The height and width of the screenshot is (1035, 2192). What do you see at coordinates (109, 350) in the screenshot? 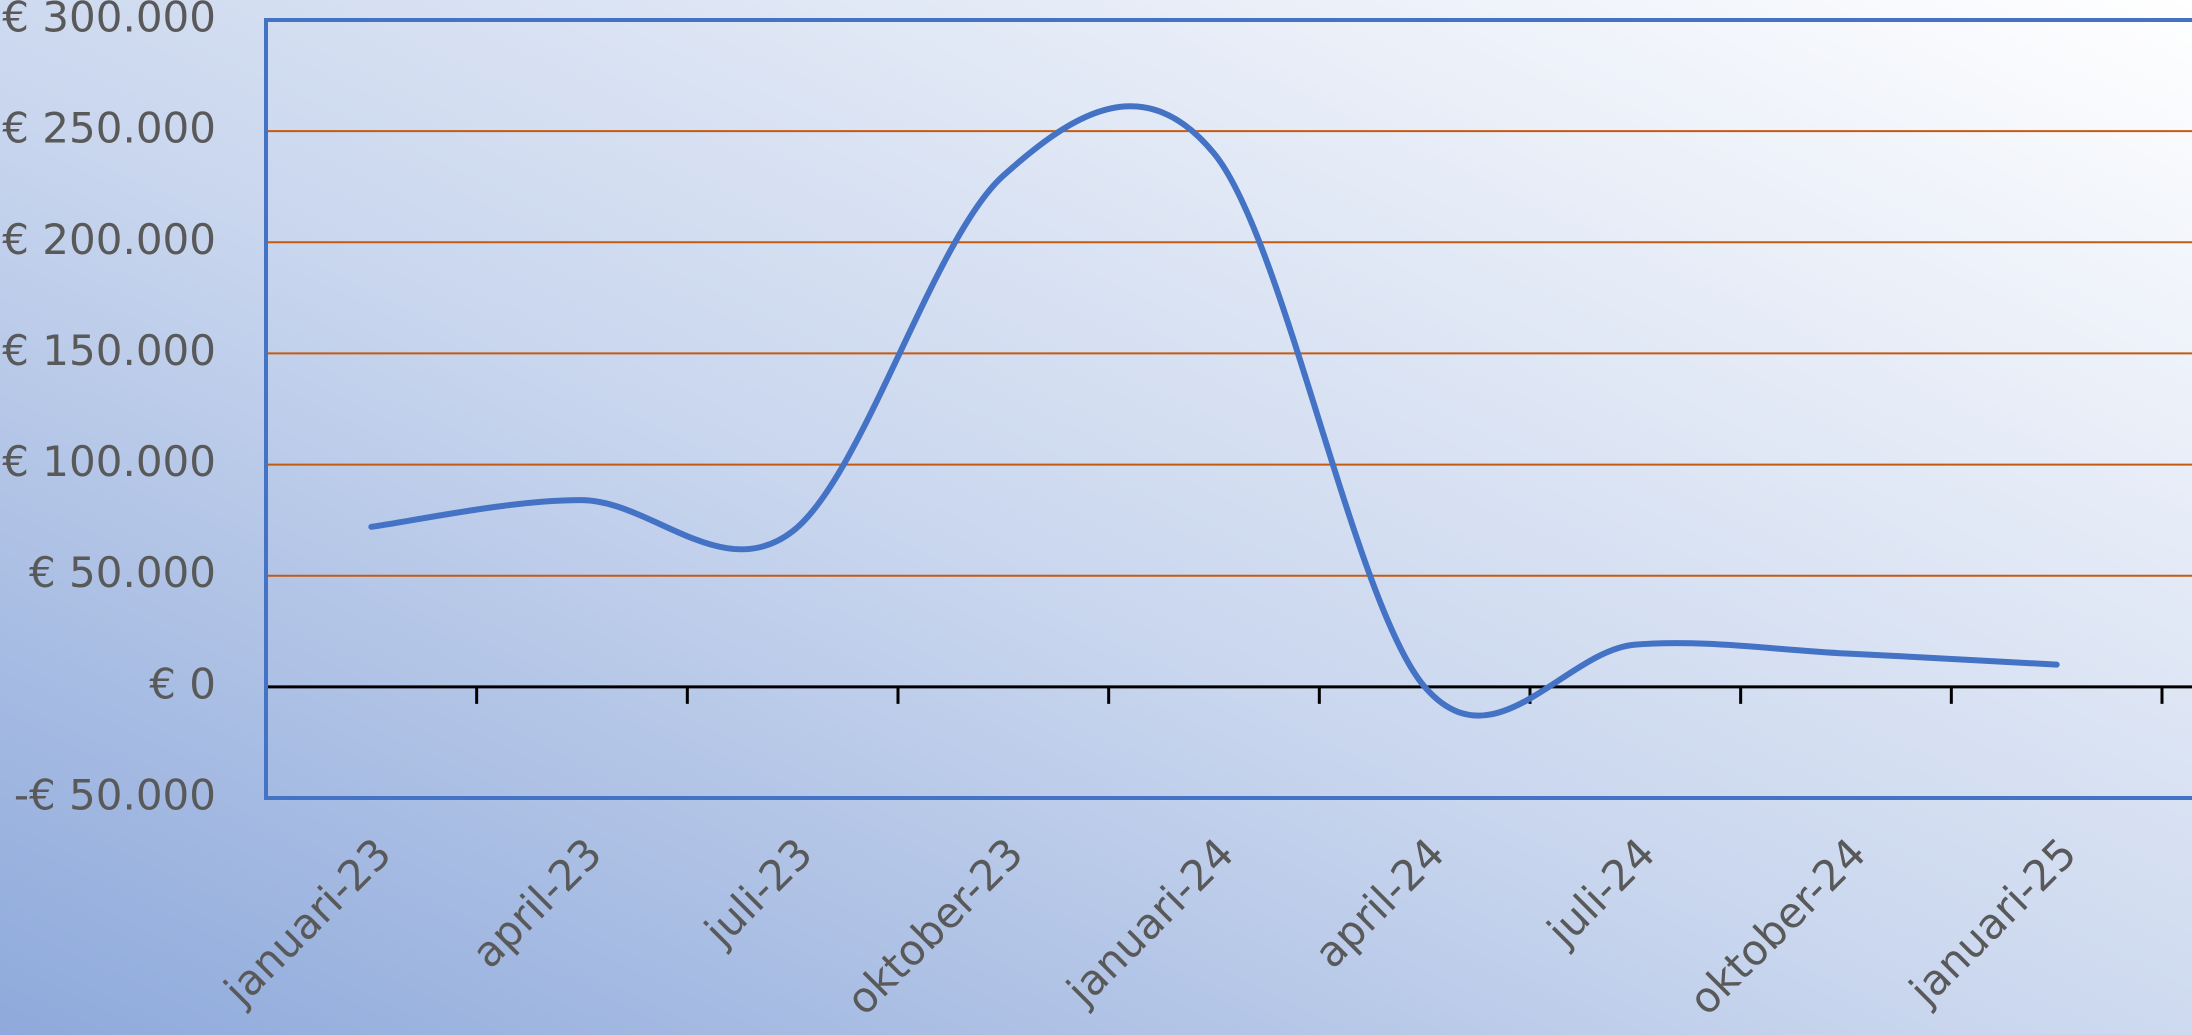
I see `y-tick-label: € 150.000` at bounding box center [109, 350].